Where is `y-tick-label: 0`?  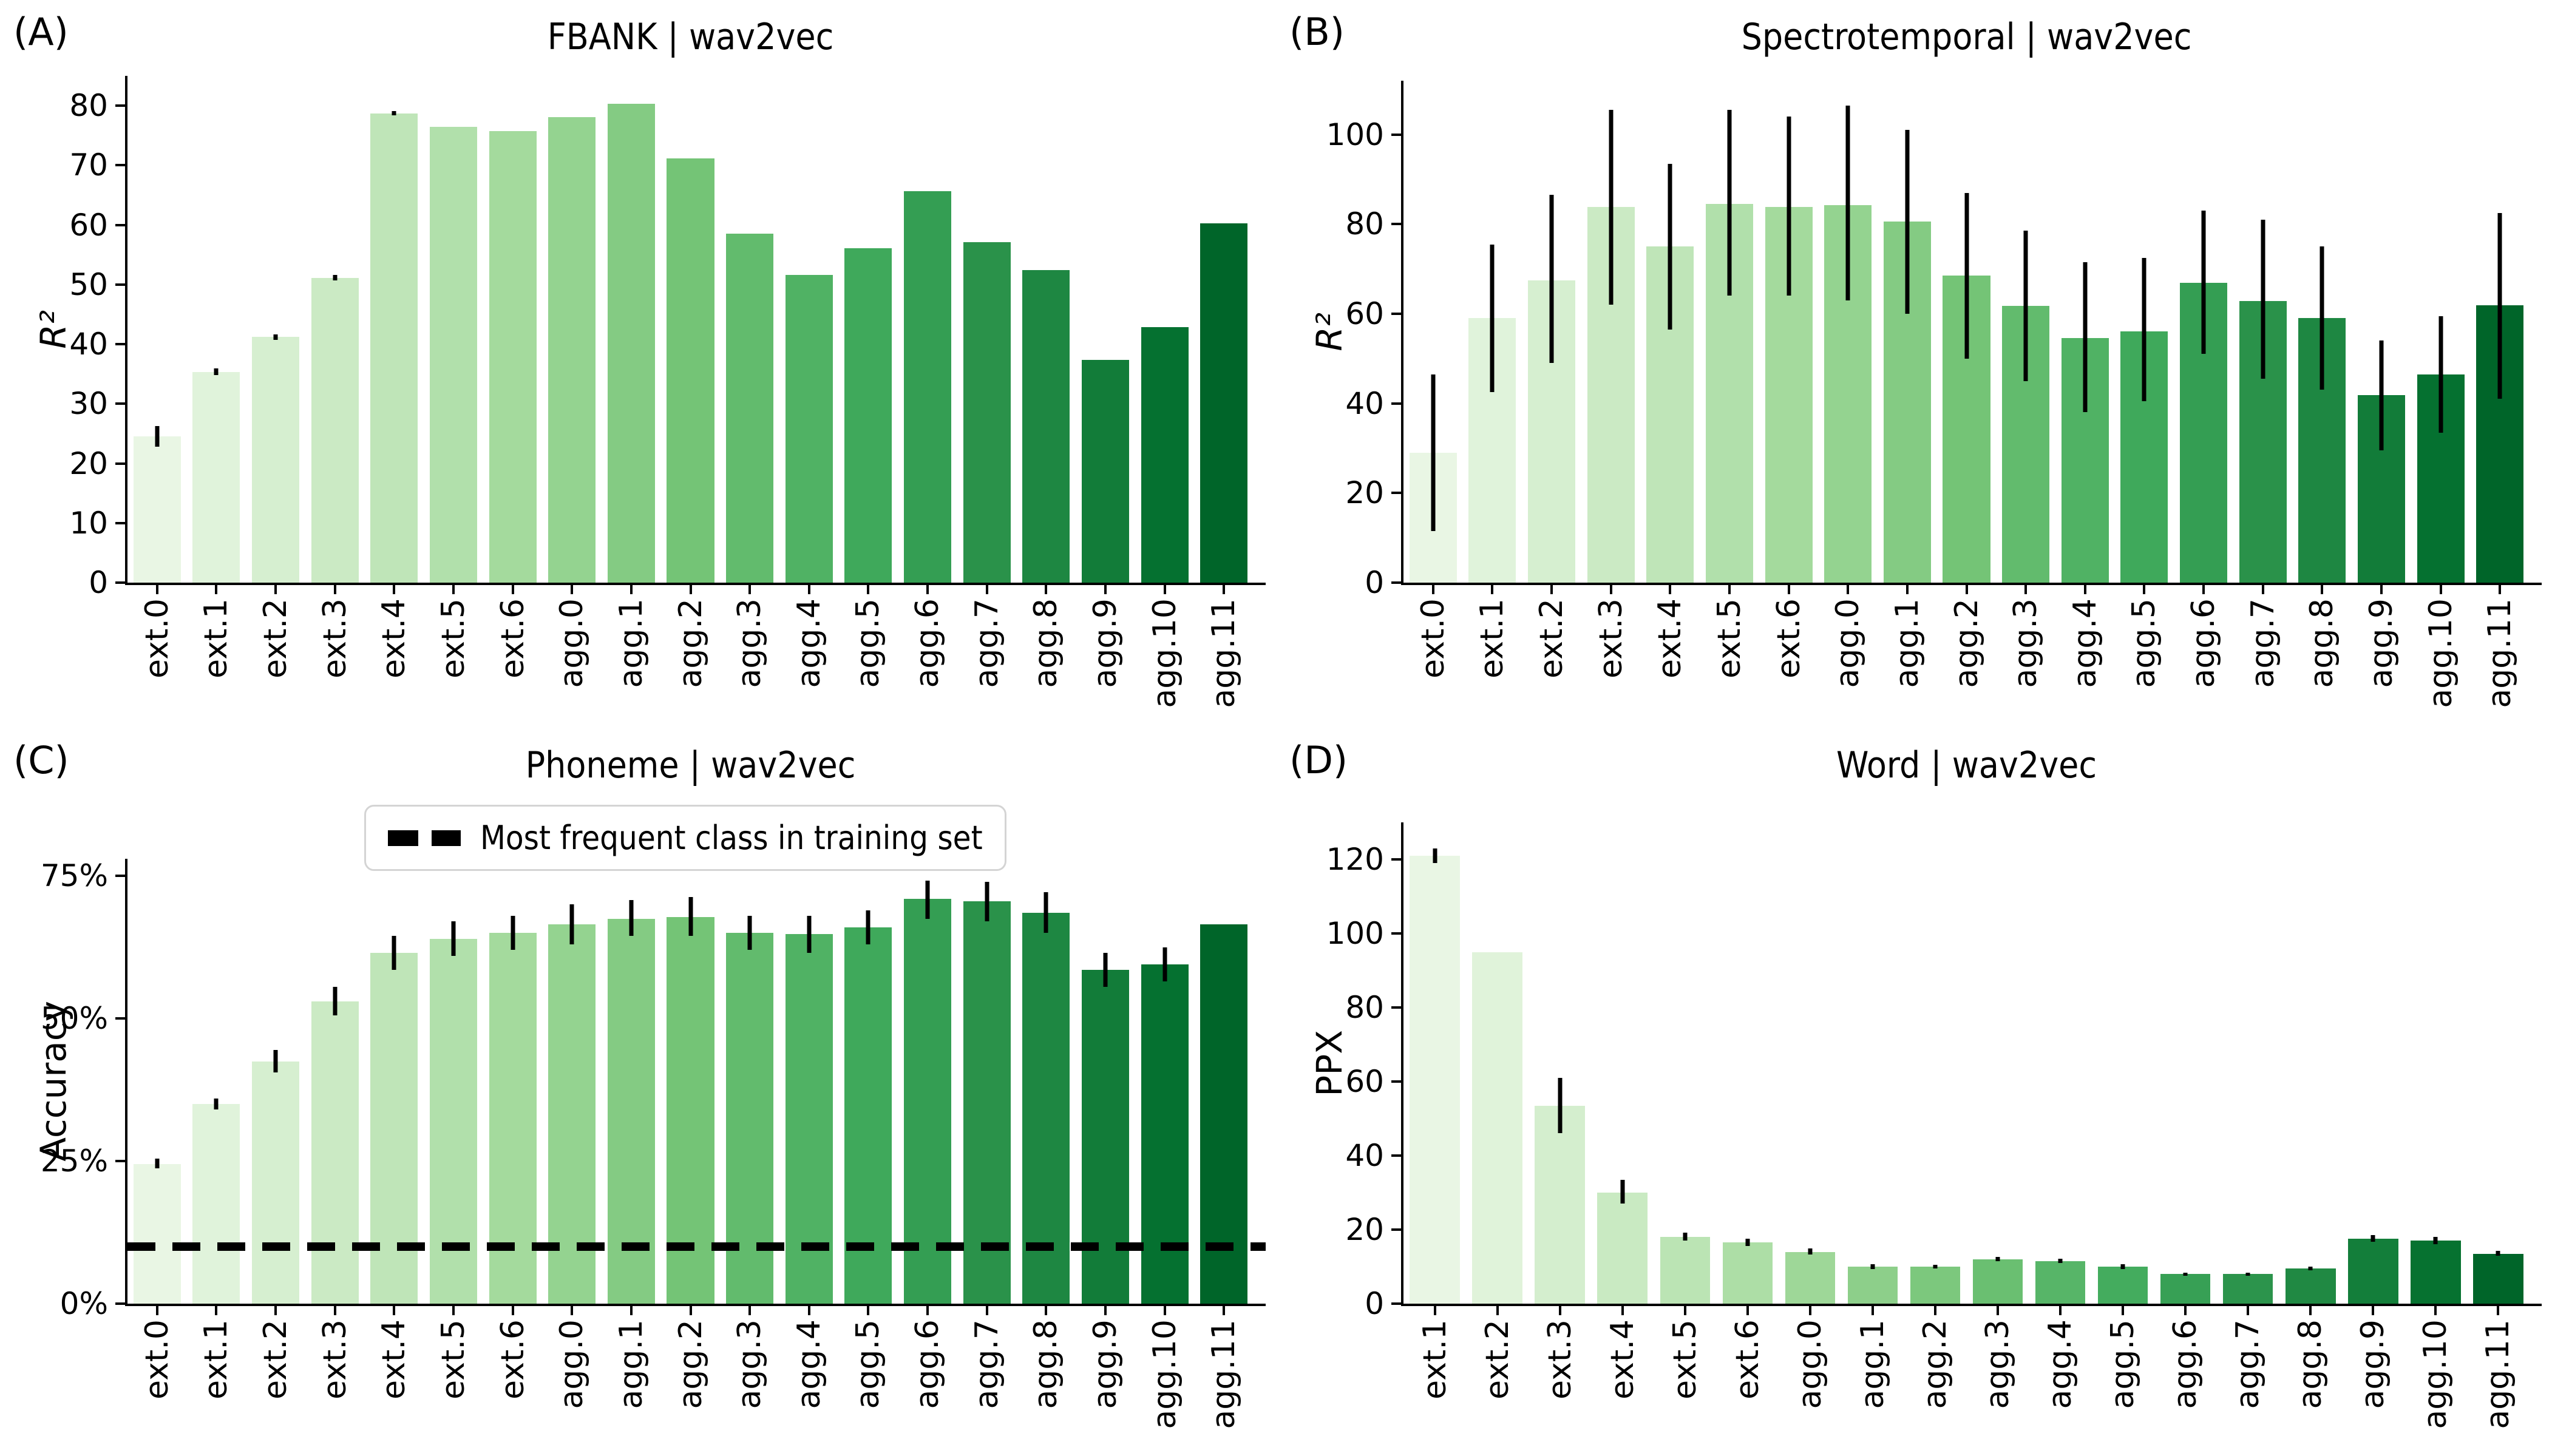
y-tick-label: 0 is located at coordinates (98, 582).